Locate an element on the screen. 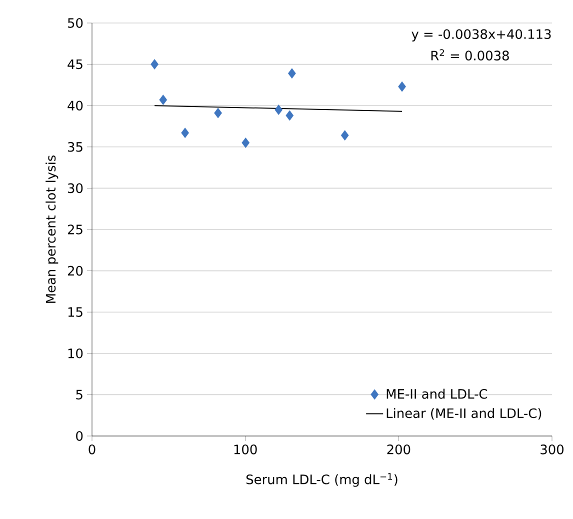 The width and height of the screenshot is (573, 519). y-tick-label: 20 is located at coordinates (75, 271).